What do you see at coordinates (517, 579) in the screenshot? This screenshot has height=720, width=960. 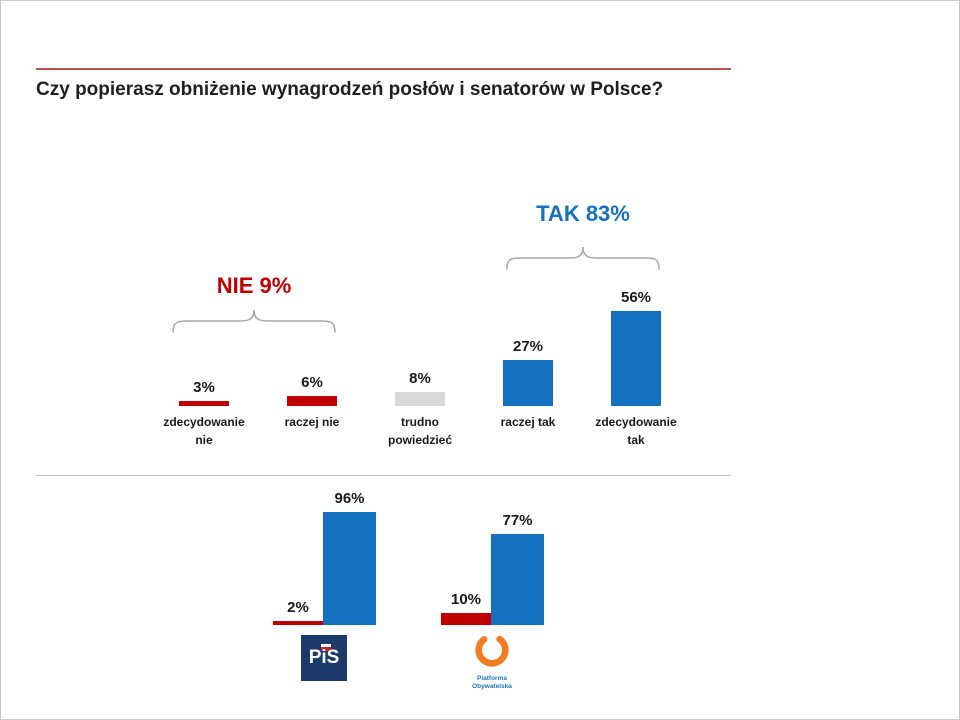 I see `po-tak-bar` at bounding box center [517, 579].